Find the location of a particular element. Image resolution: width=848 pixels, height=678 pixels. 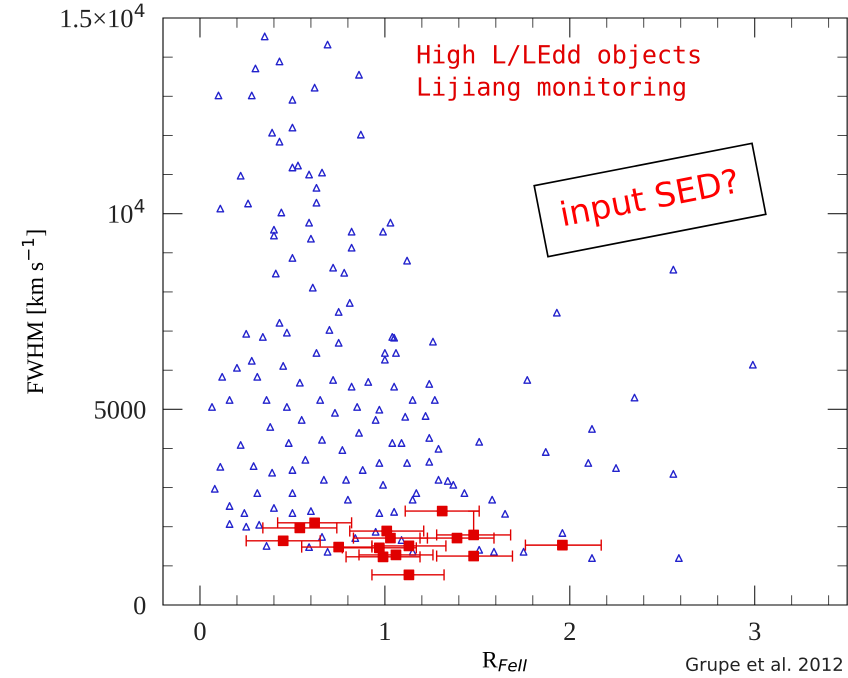

y-tick-label: 10$^{4}$ is located at coordinates (126, 211).